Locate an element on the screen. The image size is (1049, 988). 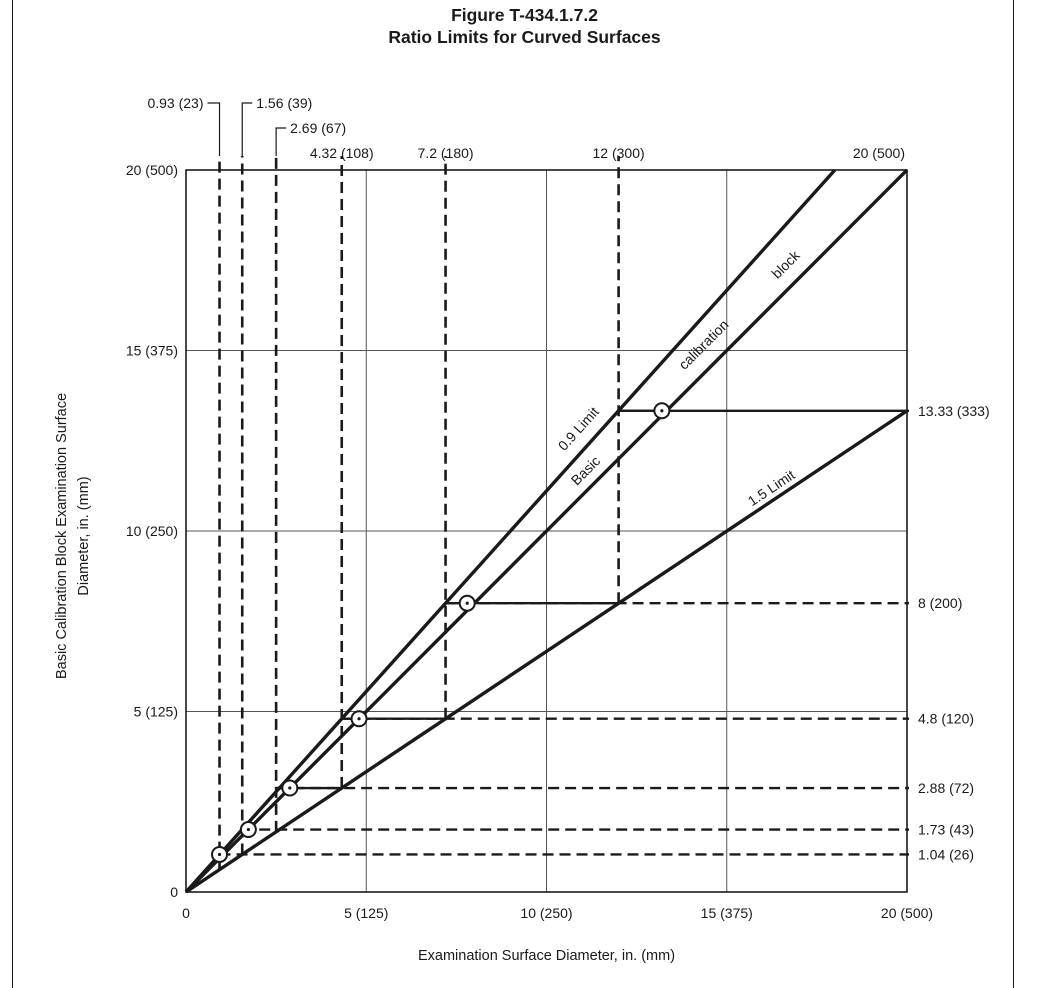
horizontal-limit-label: 1.73 (43) is located at coordinates (946, 830).